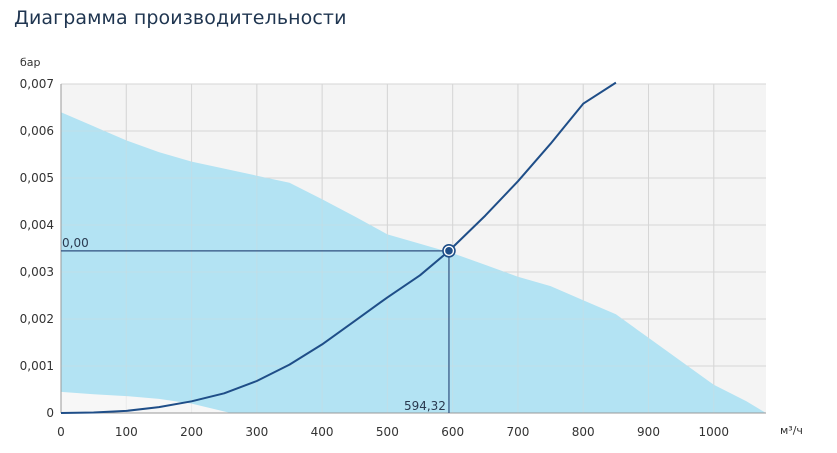  Describe the element at coordinates (75, 243) in the screenshot. I see `operating-point-y-label: 0,00` at that location.